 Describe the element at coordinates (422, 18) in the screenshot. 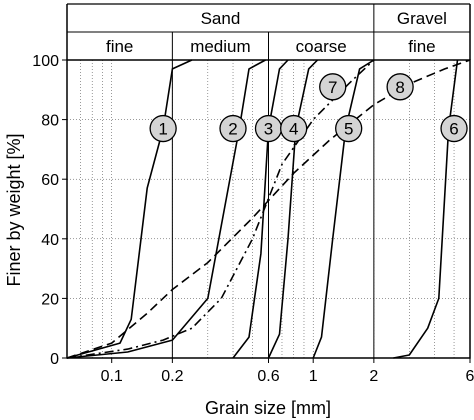

I see `header-group-label: Gravel` at that location.